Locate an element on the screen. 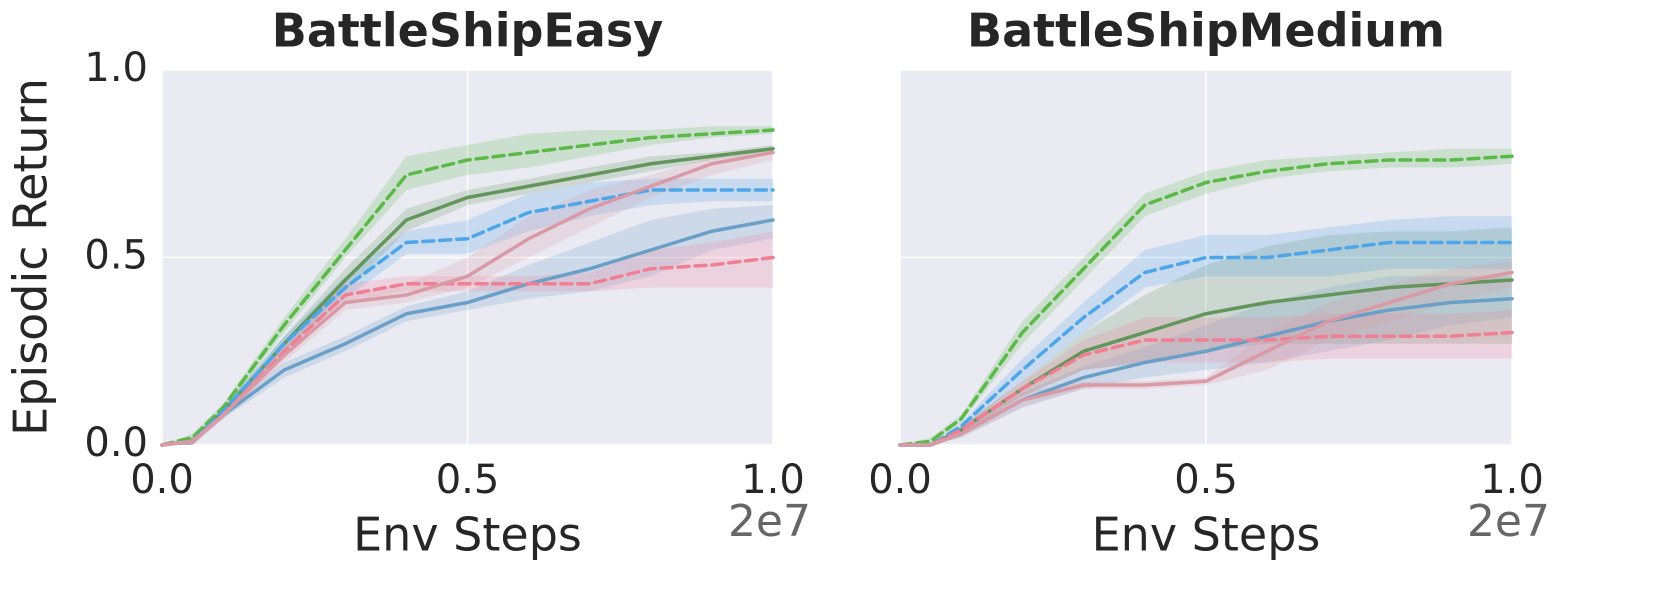 The image size is (1660, 611). y-tick-label: 1.0 is located at coordinates (116, 68).